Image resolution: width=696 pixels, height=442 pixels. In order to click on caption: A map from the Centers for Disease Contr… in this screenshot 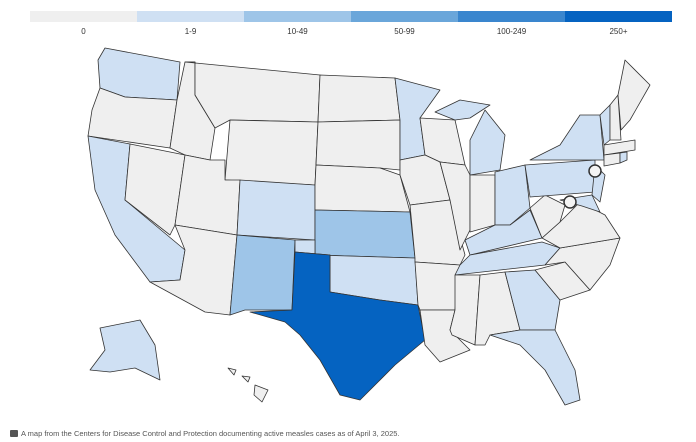, I will do `click(210, 433)`.